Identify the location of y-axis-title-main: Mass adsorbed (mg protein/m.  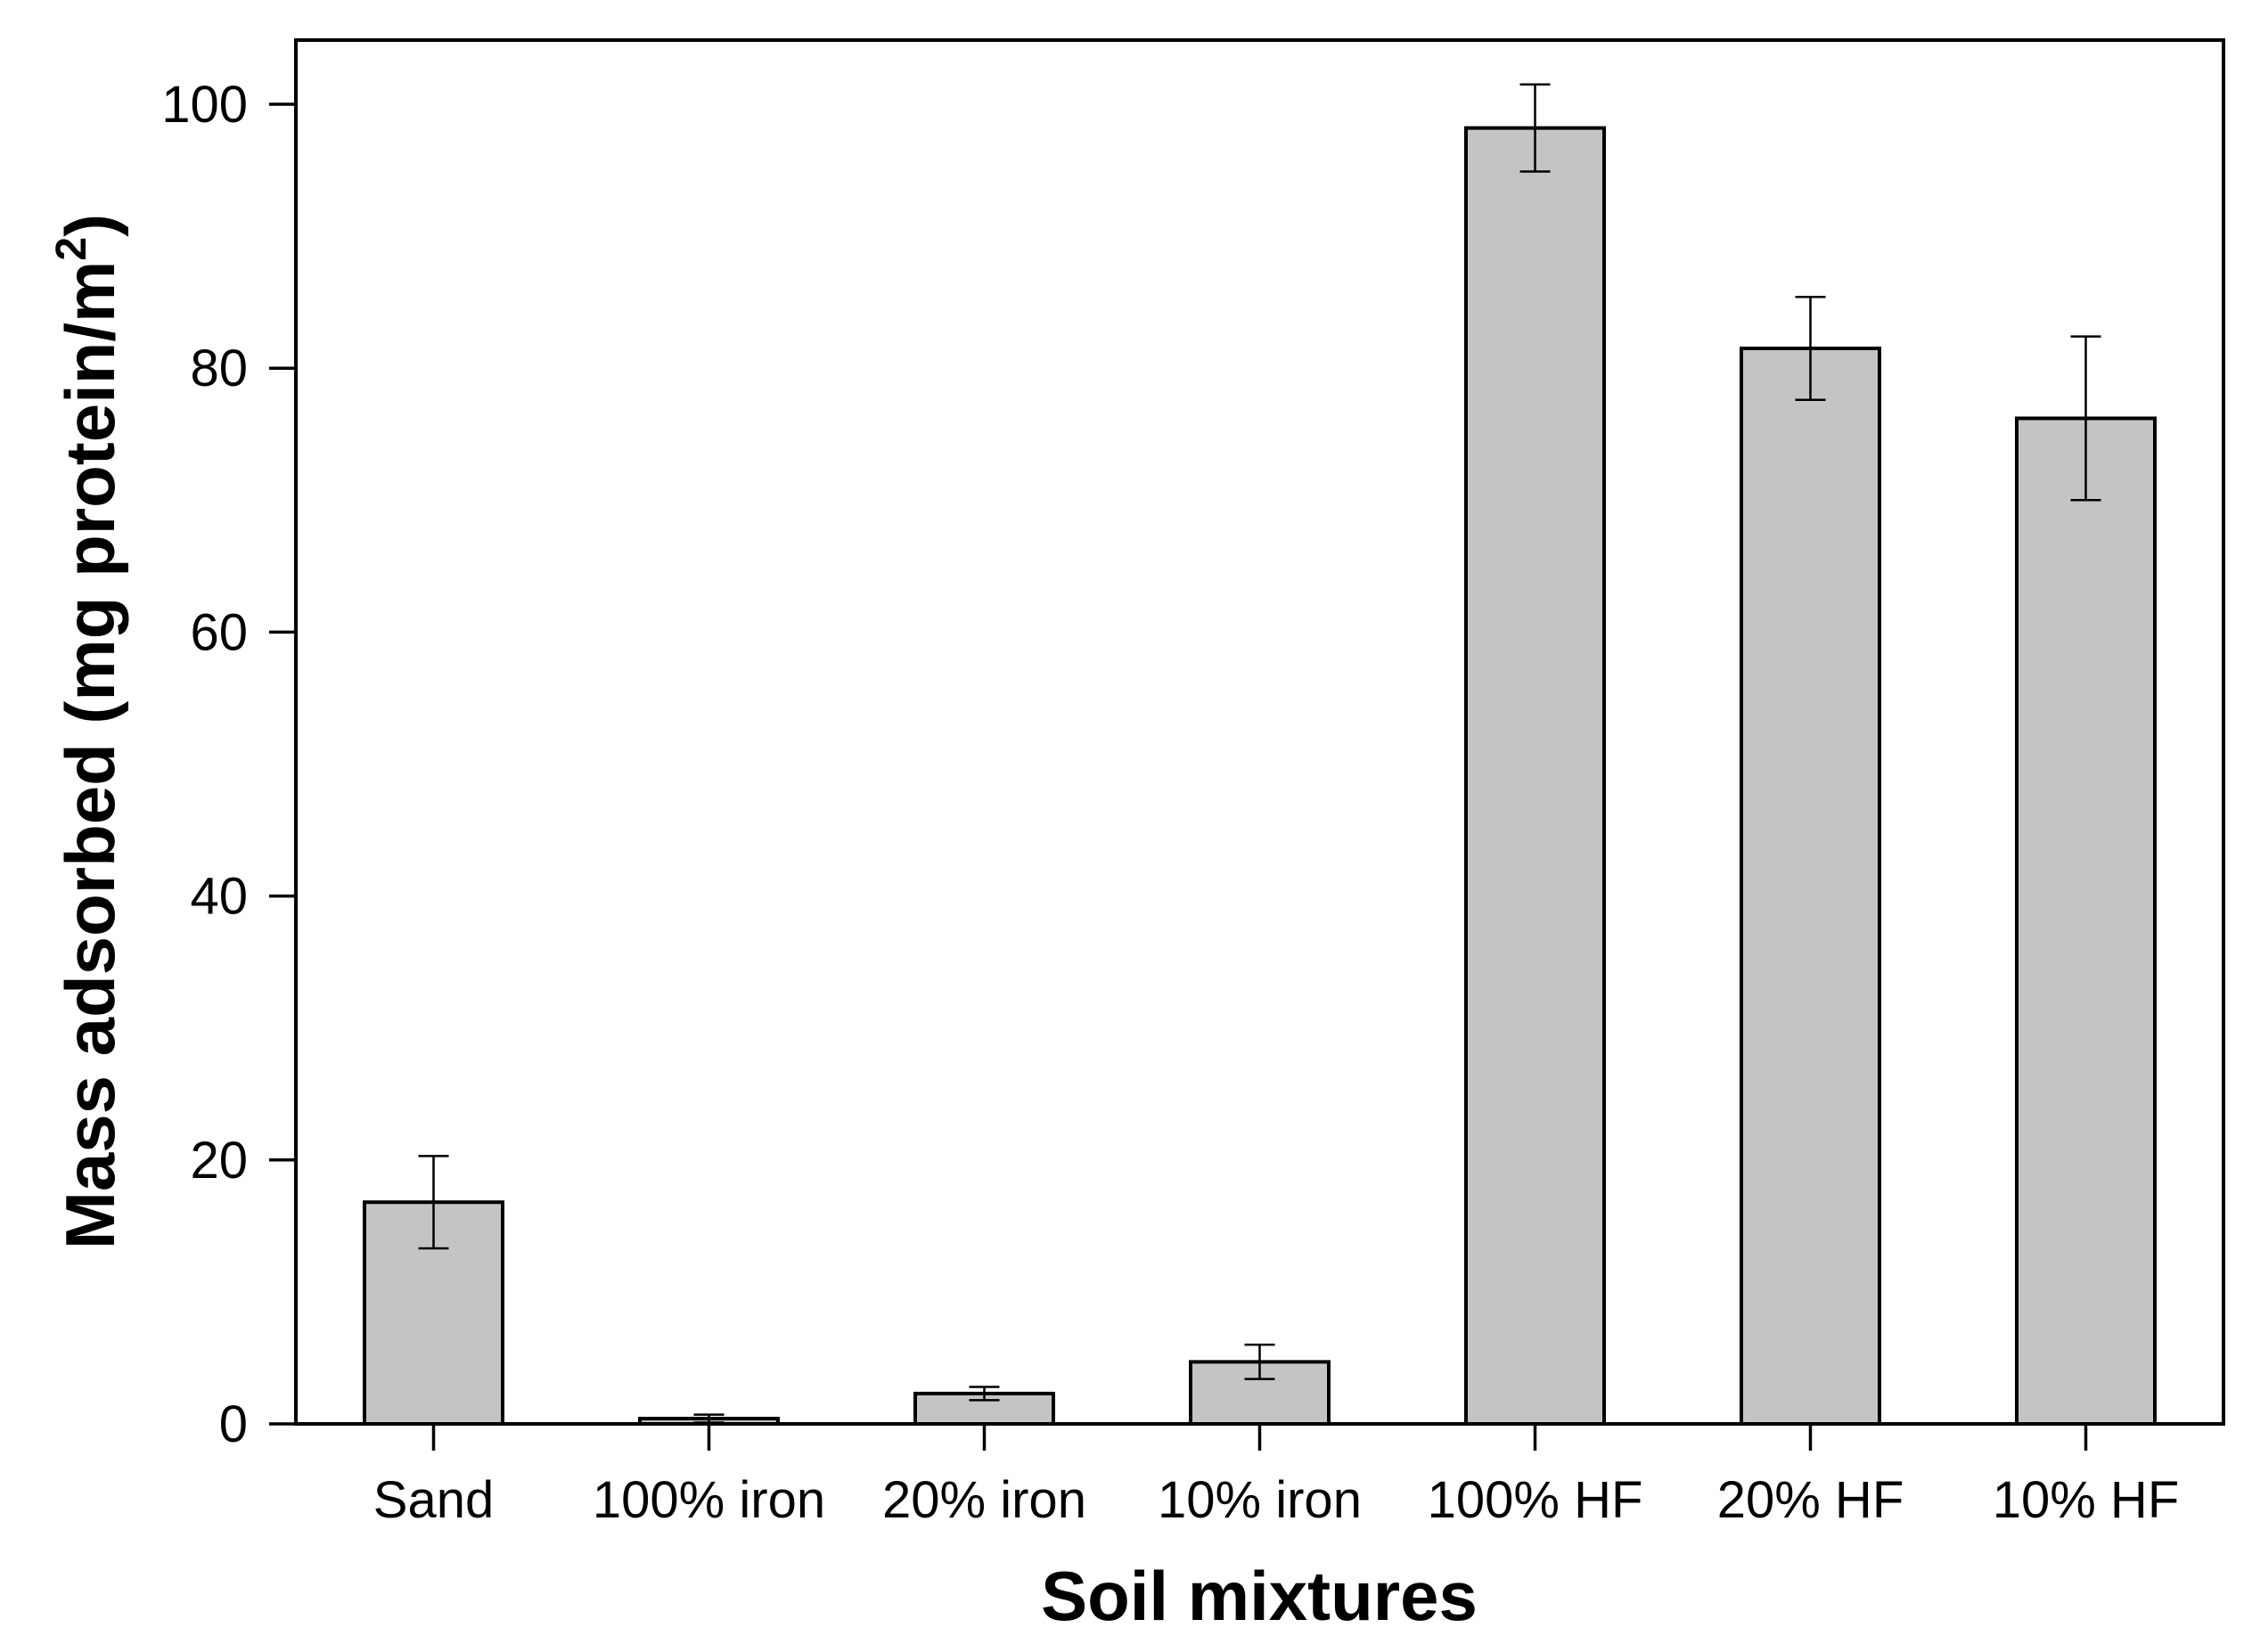
(90, 755).